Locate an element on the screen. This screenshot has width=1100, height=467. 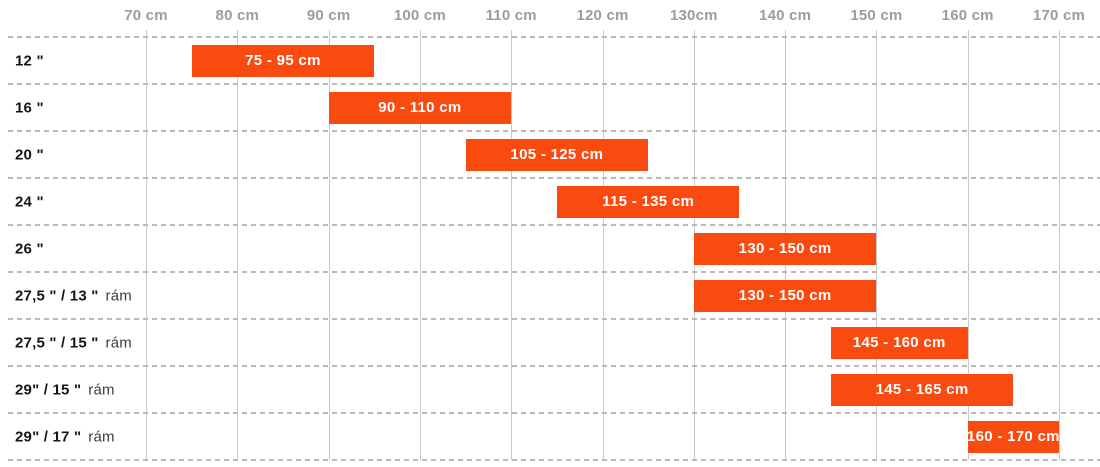
row-label: 27,5 " / 15 " rám is located at coordinates (73, 342).